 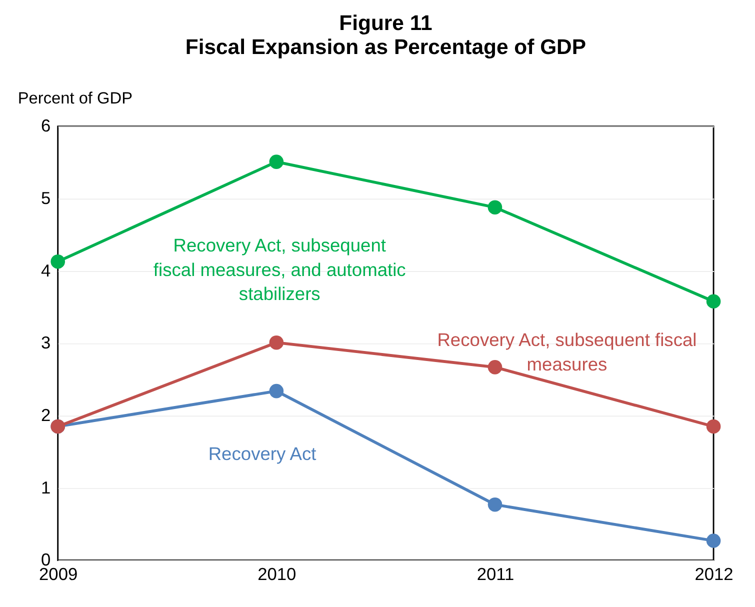 I want to click on x-tick-label: 2010, so click(x=277, y=574).